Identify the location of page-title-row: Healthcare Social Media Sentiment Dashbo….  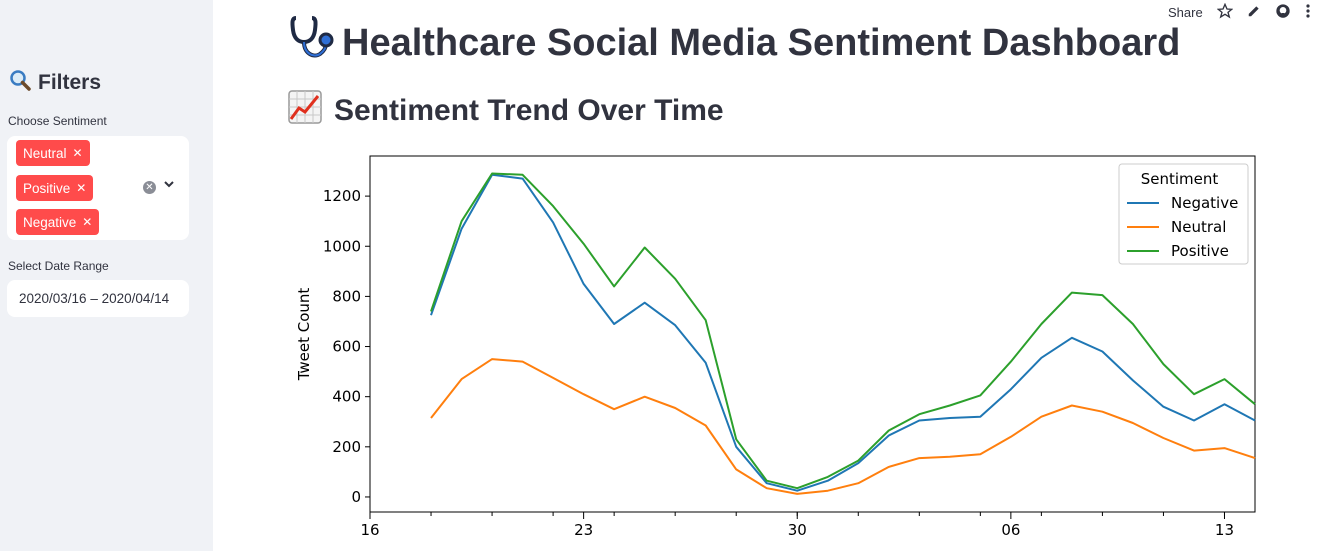
(734, 43).